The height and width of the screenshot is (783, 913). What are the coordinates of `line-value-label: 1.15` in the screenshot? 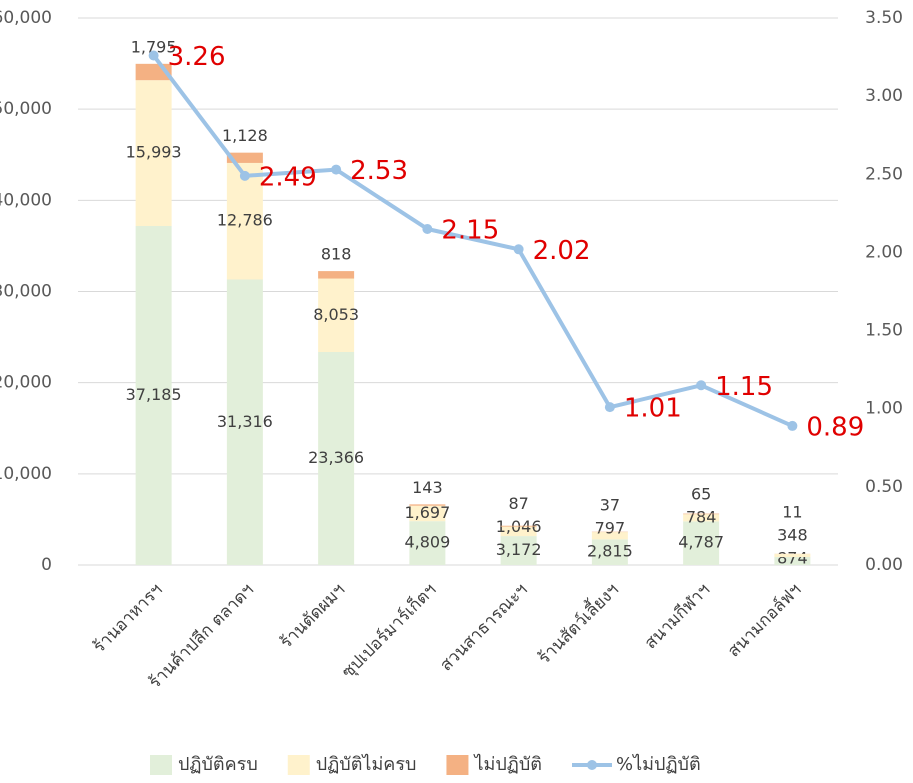 It's located at (744, 387).